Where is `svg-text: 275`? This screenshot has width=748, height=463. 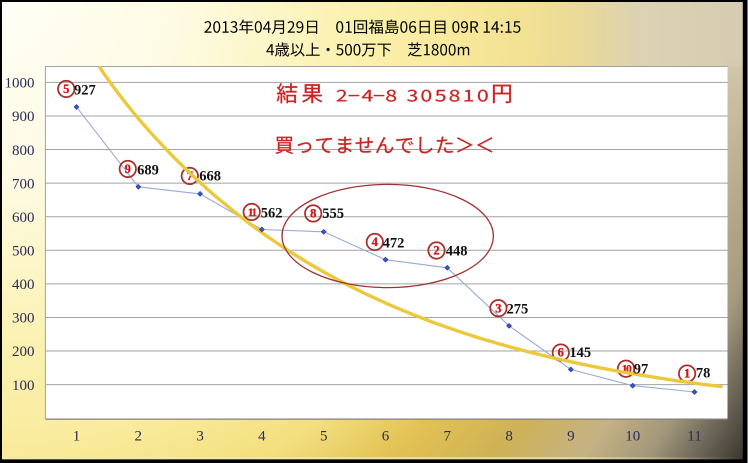 svg-text: 275 is located at coordinates (518, 309).